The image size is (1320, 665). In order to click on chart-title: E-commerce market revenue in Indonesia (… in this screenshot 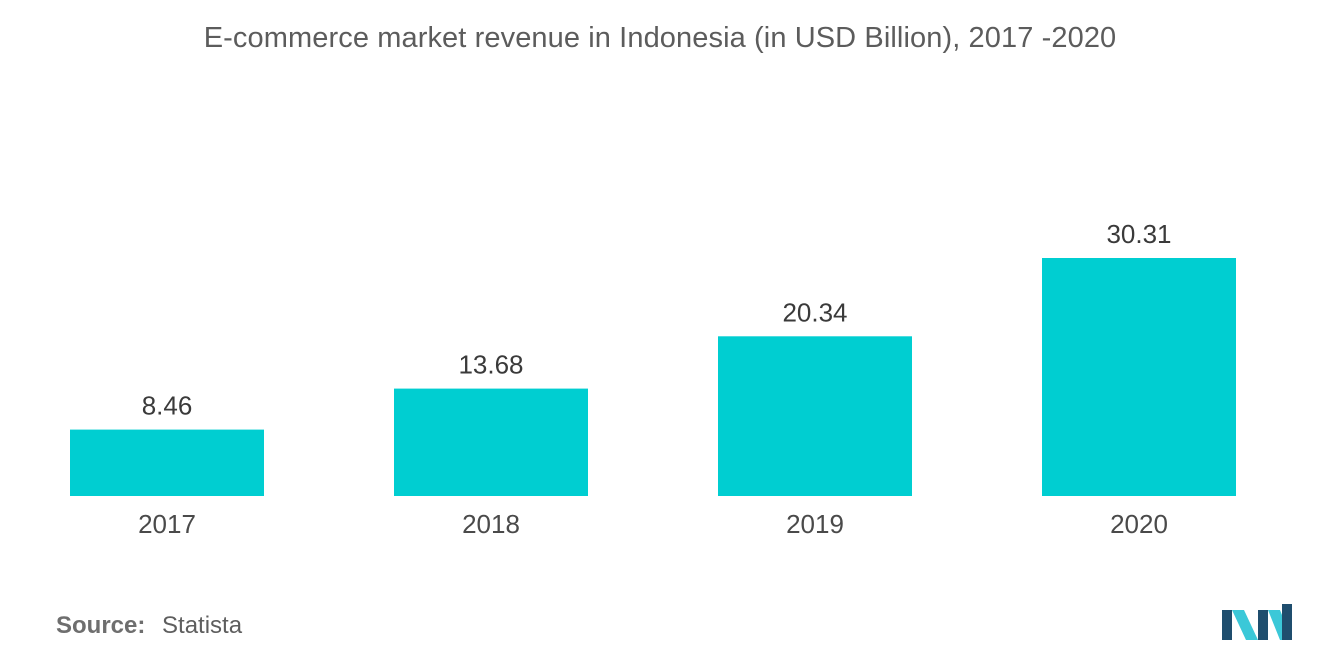, I will do `click(660, 38)`.